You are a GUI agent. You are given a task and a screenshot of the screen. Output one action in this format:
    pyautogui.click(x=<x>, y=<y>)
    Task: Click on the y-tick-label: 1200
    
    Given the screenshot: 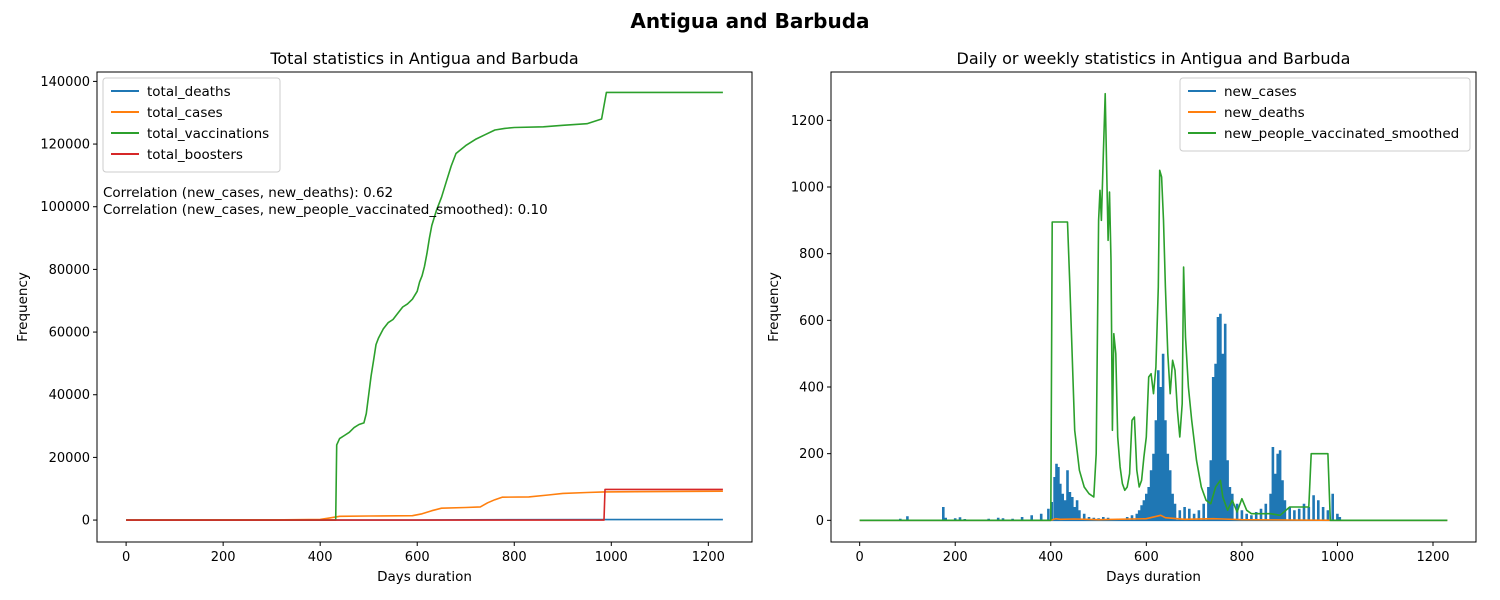 What is the action you would take?
    pyautogui.click(x=807, y=121)
    